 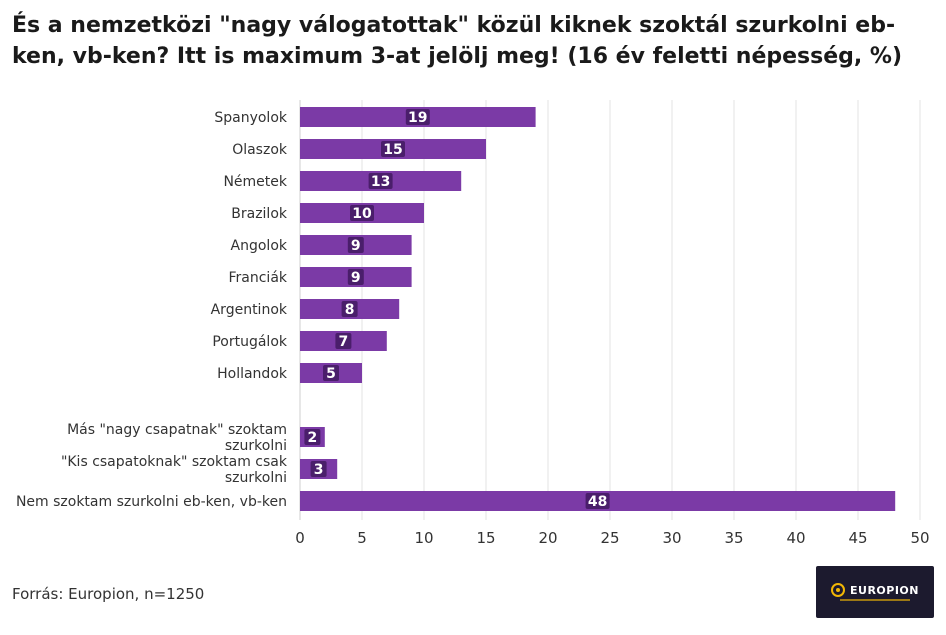 I want to click on x-tick-label: 0, so click(x=300, y=538).